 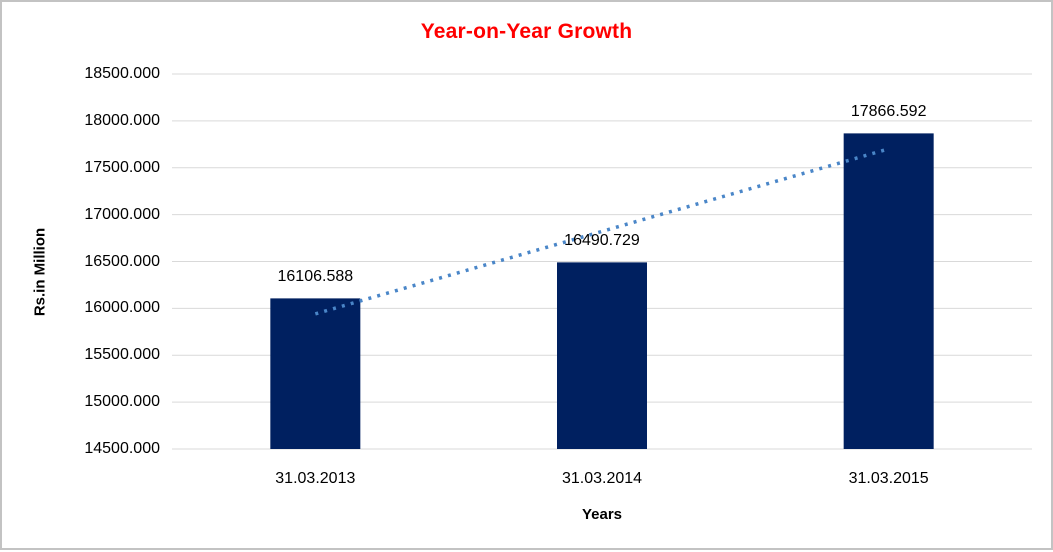 What do you see at coordinates (122, 73) in the screenshot?
I see `y-tick-label: 18500.000` at bounding box center [122, 73].